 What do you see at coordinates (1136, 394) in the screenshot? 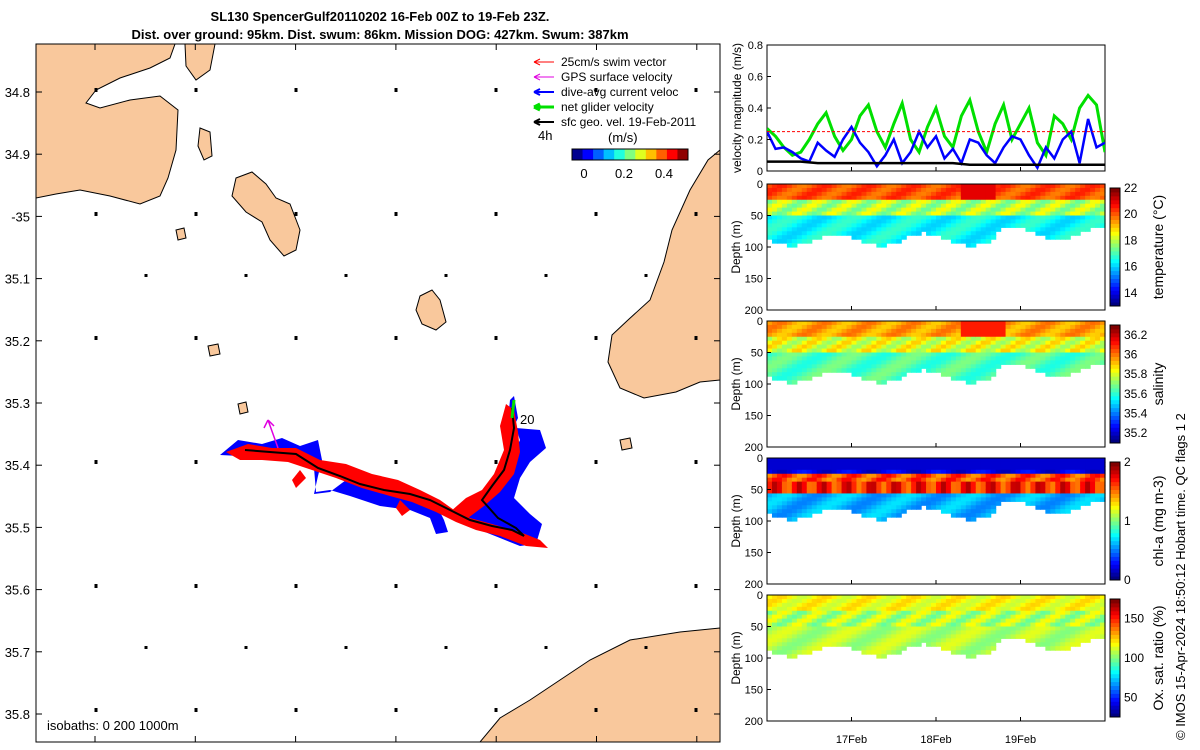
I see `colorbar-tick-label: 35.6` at bounding box center [1136, 394].